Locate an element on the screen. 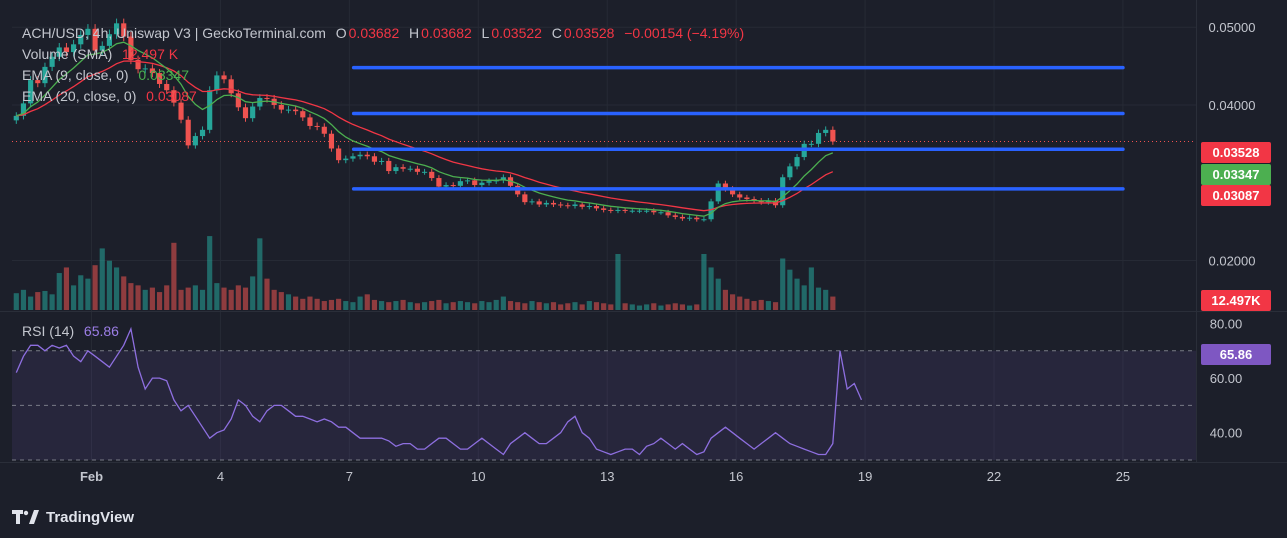 The height and width of the screenshot is (538, 1287). volume-value: 12.497 K is located at coordinates (150, 54).